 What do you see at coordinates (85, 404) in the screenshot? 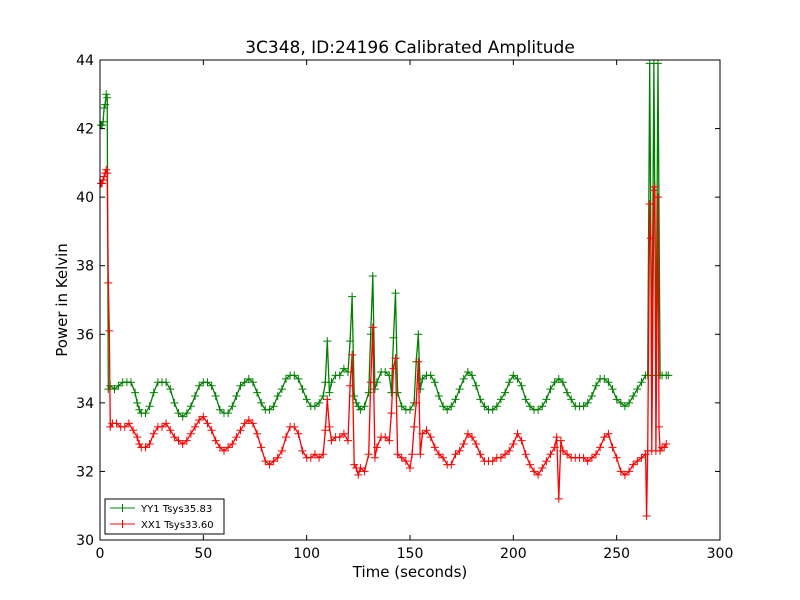
I see `y-tick-label: 34` at bounding box center [85, 404].